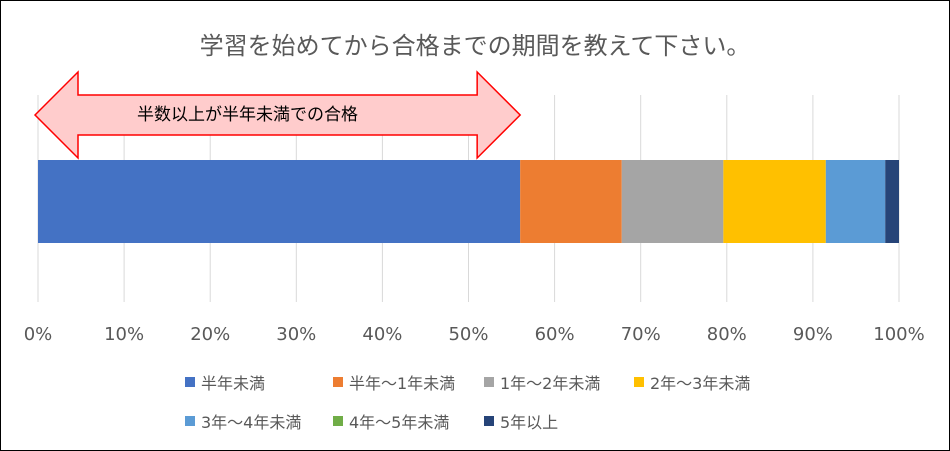 This screenshot has height=451, width=950. I want to click on legend-label: 3年～4年未満, so click(251, 422).